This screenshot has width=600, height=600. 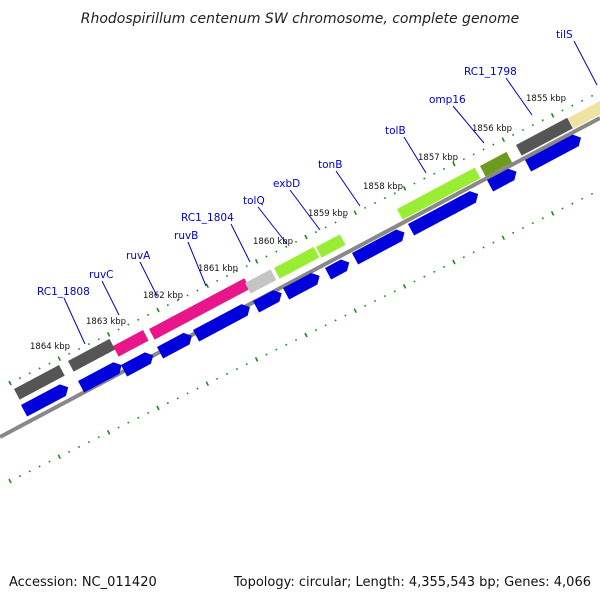 I want to click on gene-label: tolB, so click(x=395, y=131).